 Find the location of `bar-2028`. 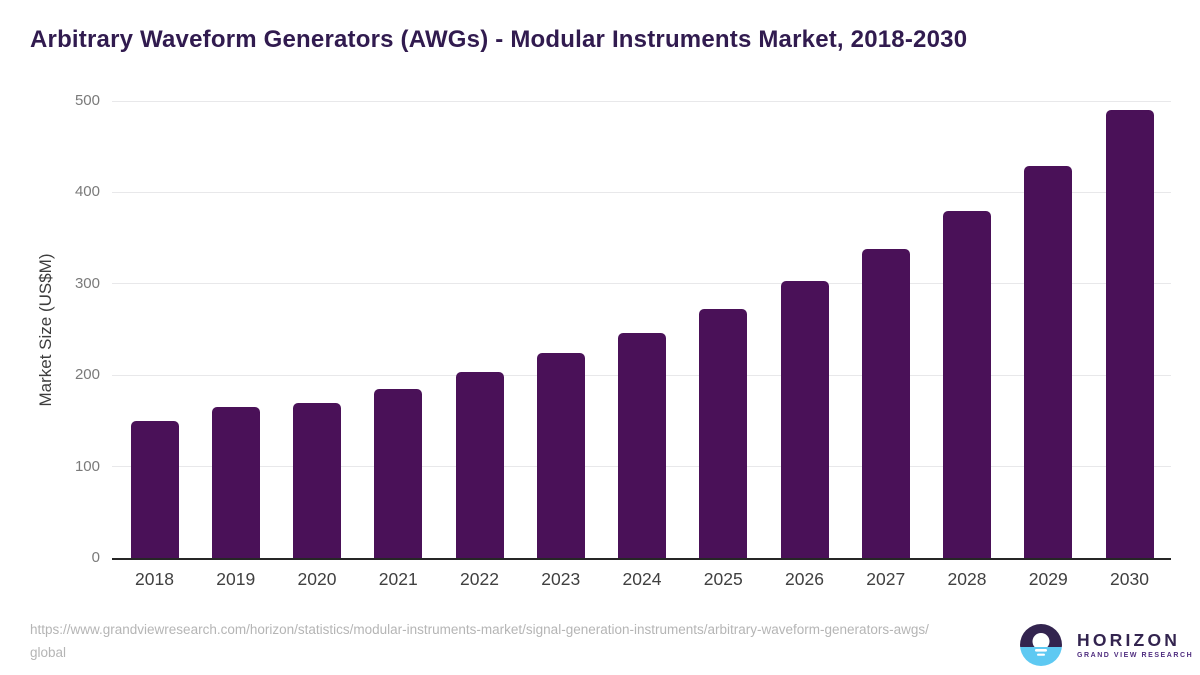

bar-2028 is located at coordinates (967, 384).